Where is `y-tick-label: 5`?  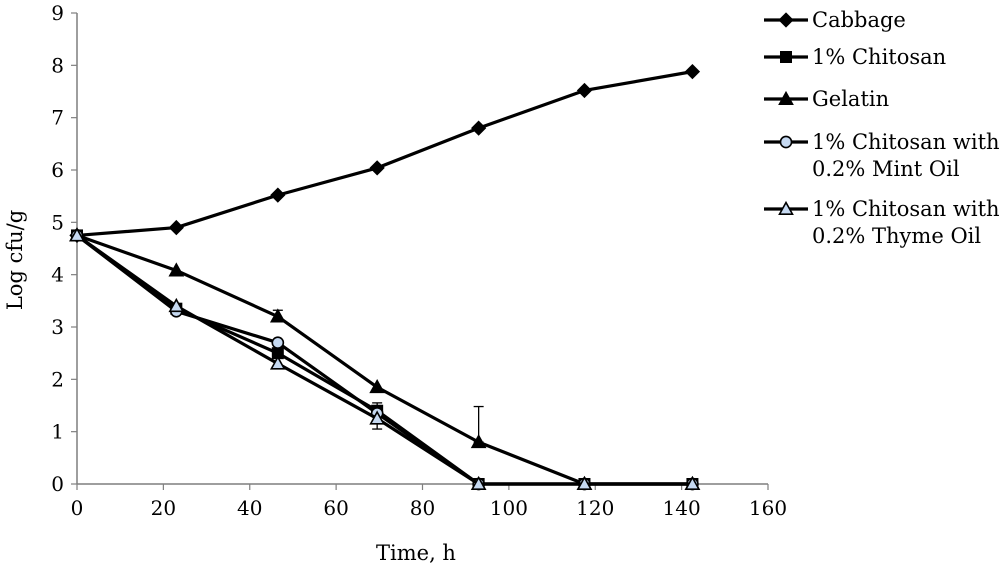
y-tick-label: 5 is located at coordinates (57, 222).